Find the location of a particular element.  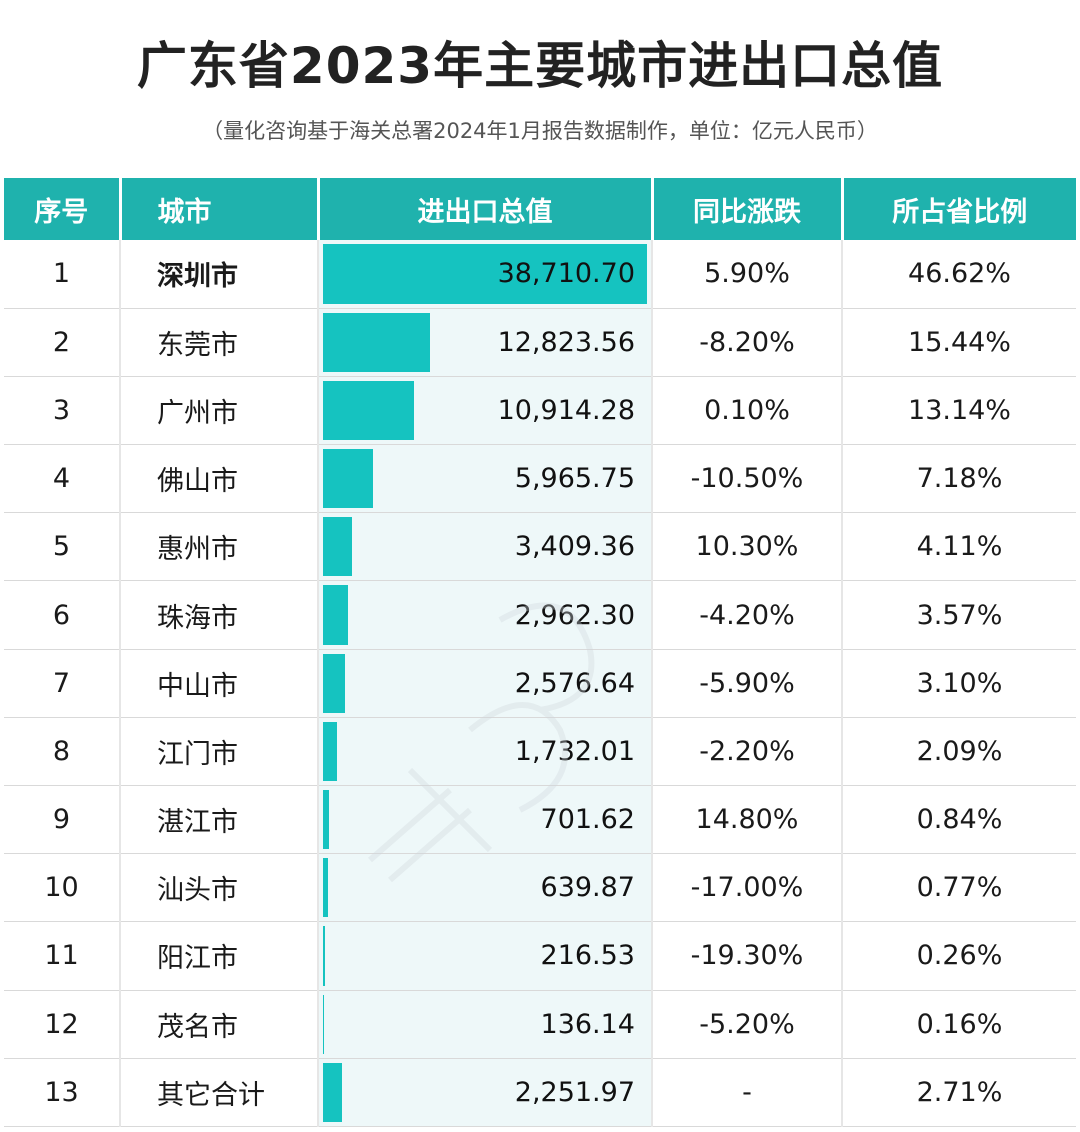

row-yoy: -4.20% is located at coordinates (747, 615).